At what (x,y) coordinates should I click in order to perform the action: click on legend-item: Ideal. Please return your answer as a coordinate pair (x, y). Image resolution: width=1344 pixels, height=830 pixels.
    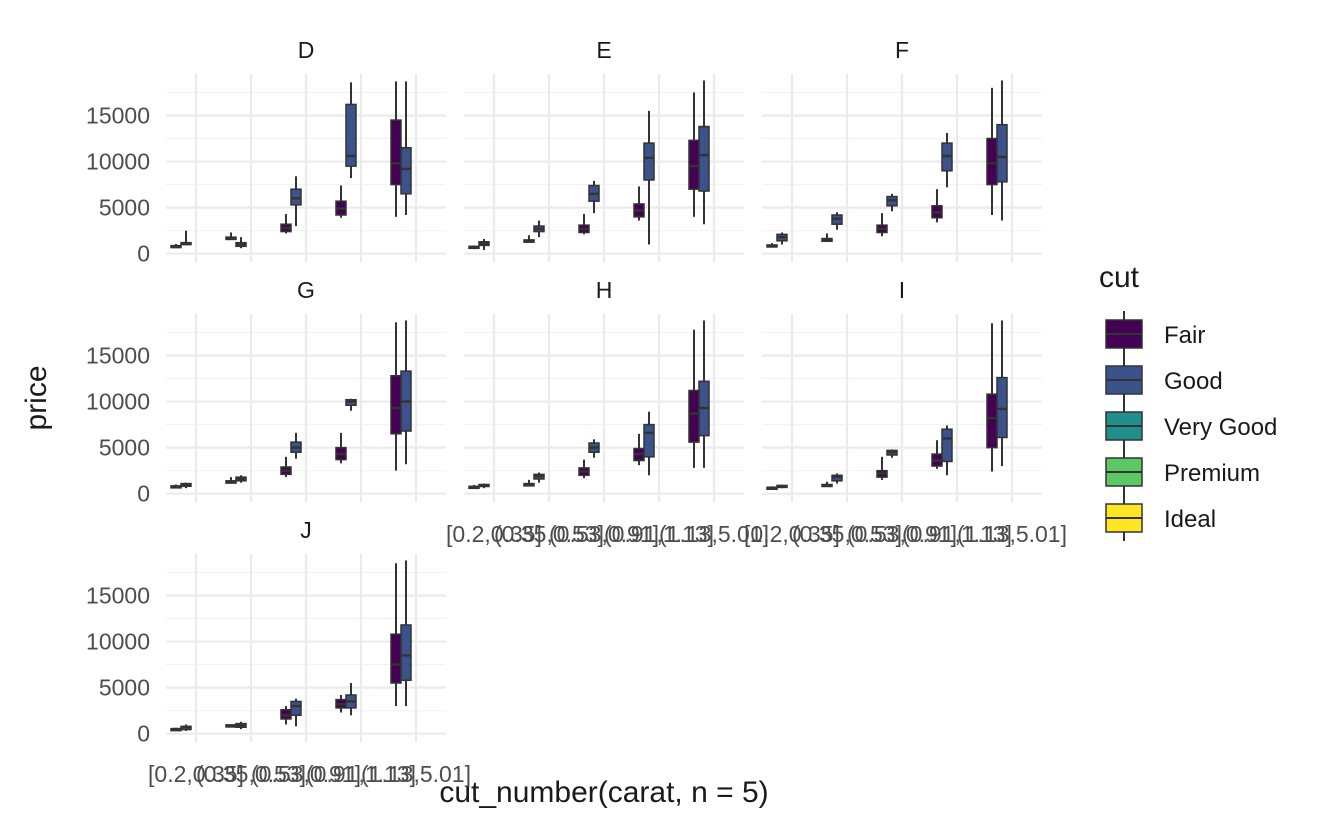
    Looking at the image, I should click on (1160, 518).